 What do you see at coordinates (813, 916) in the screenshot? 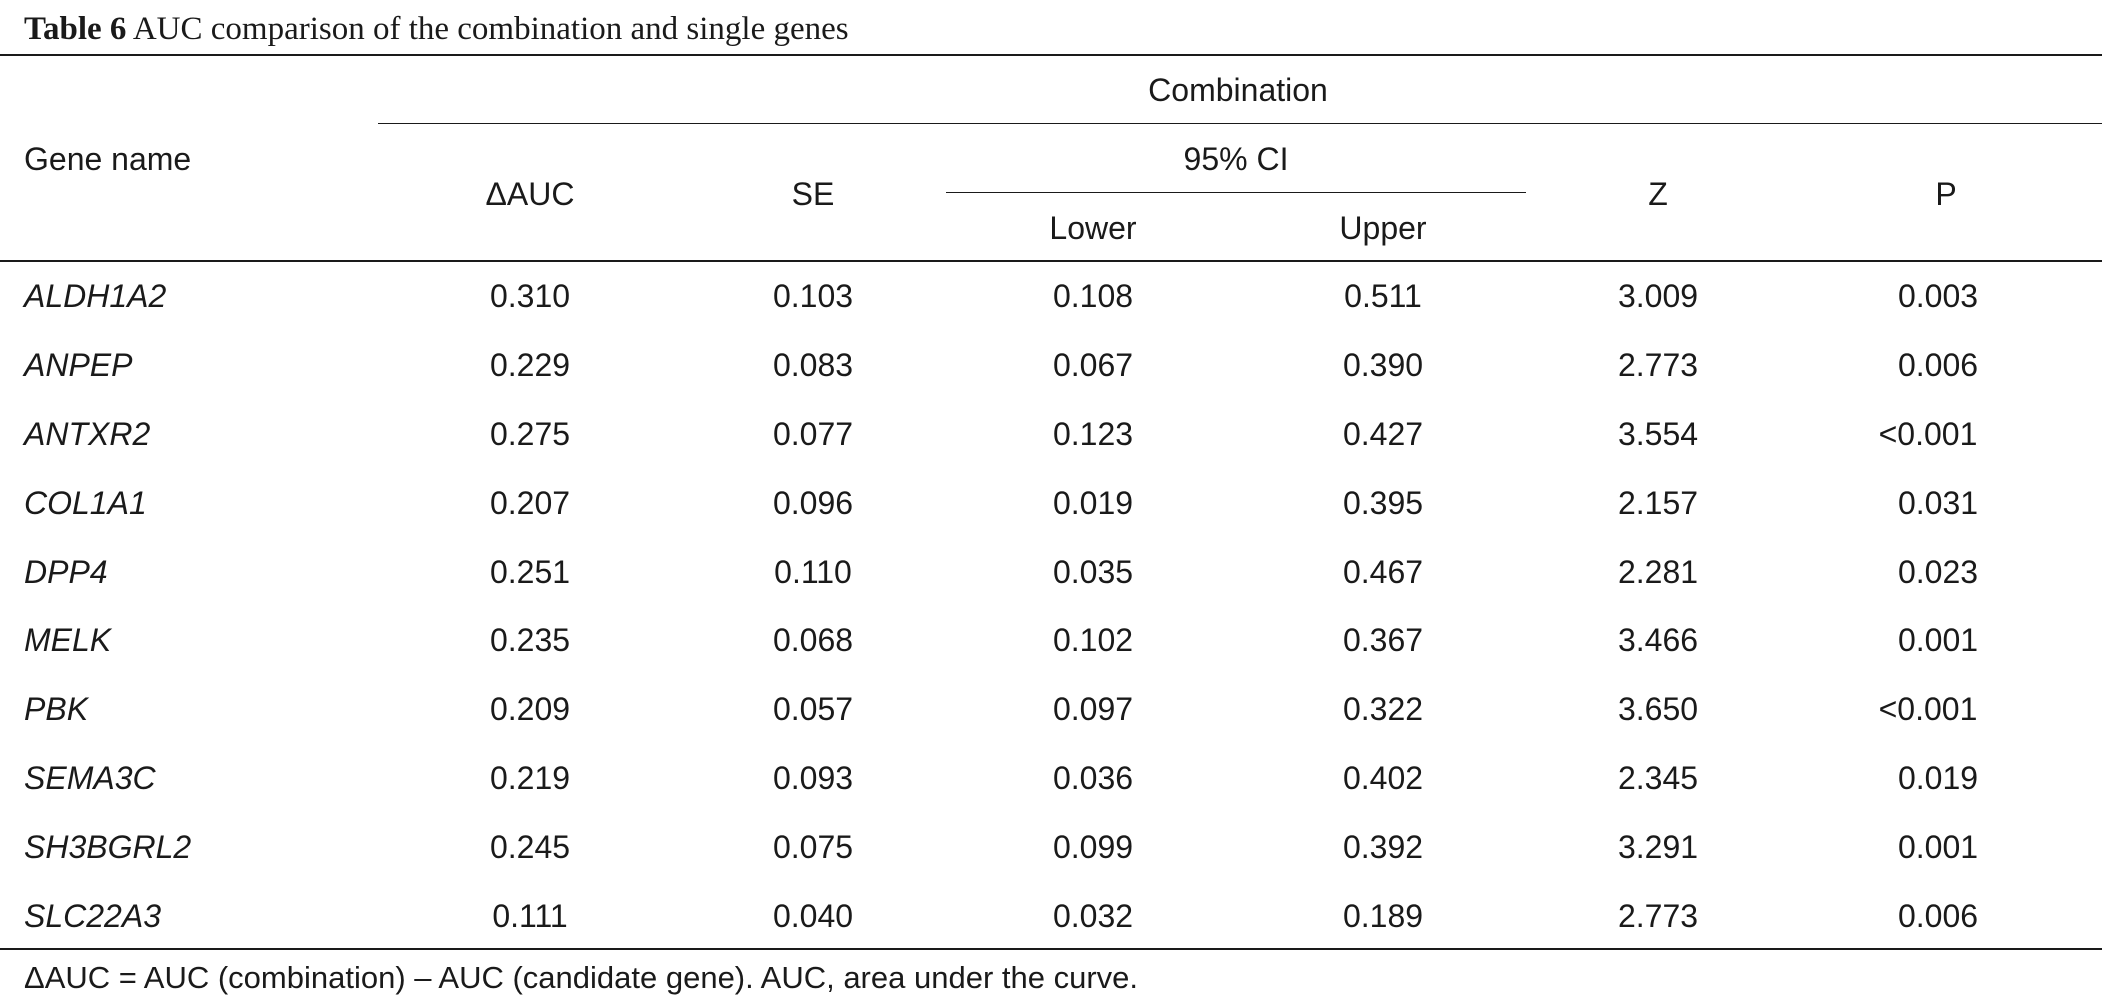
I see `se-cell: 0.040` at bounding box center [813, 916].